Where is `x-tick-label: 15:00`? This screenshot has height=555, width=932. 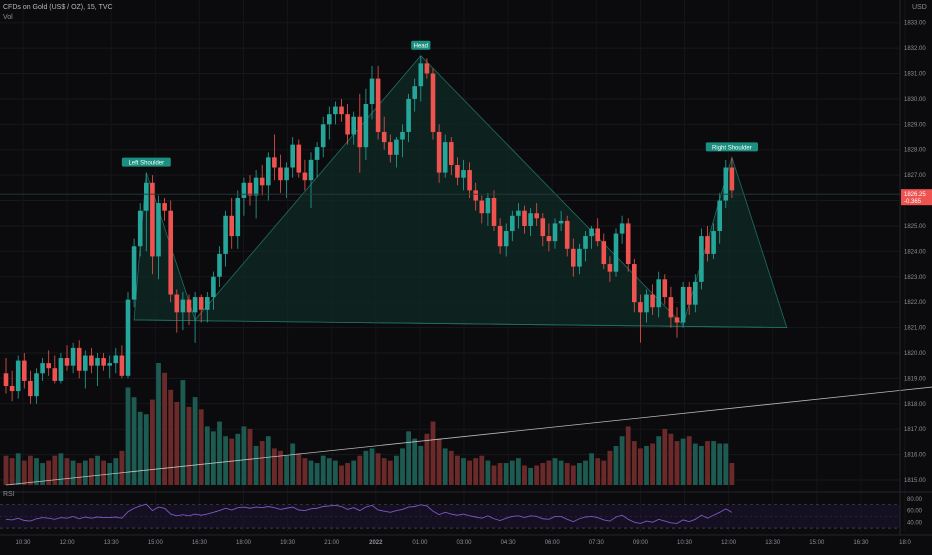 x-tick-label: 15:00 is located at coordinates (156, 543).